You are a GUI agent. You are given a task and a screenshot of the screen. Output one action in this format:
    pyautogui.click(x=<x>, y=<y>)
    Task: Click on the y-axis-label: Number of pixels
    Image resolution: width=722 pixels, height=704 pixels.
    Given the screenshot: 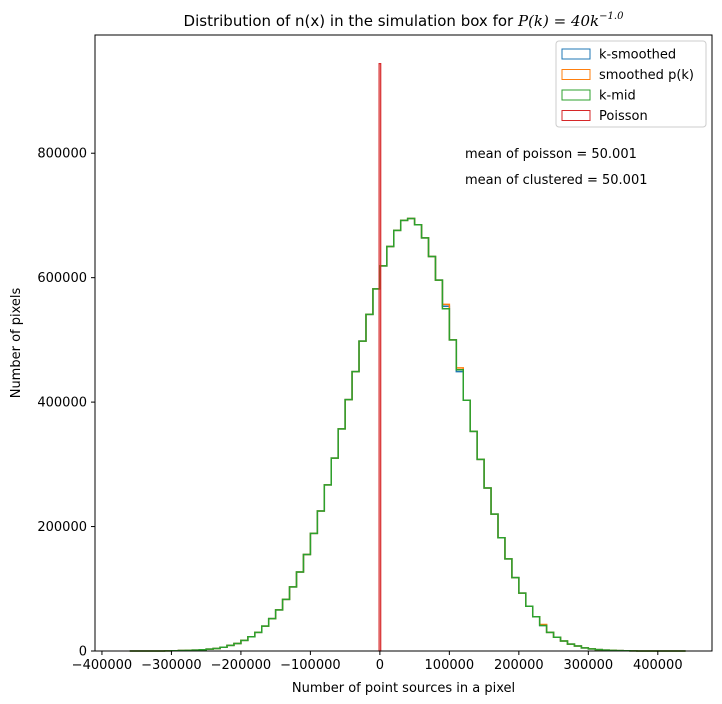 What is the action you would take?
    pyautogui.click(x=16, y=342)
    